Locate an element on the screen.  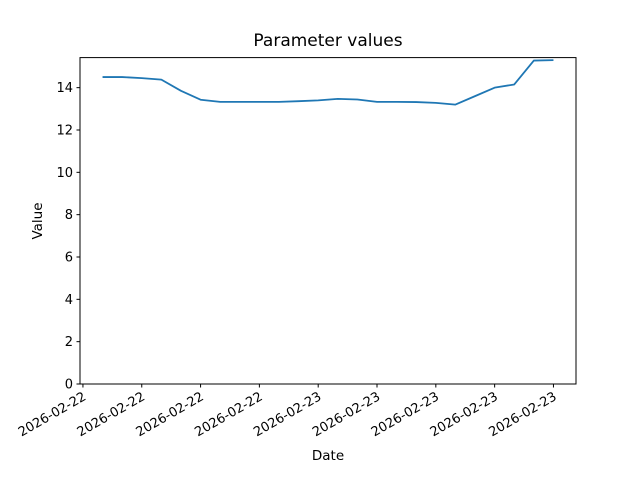
y-tick-label: 4 is located at coordinates (69, 300).